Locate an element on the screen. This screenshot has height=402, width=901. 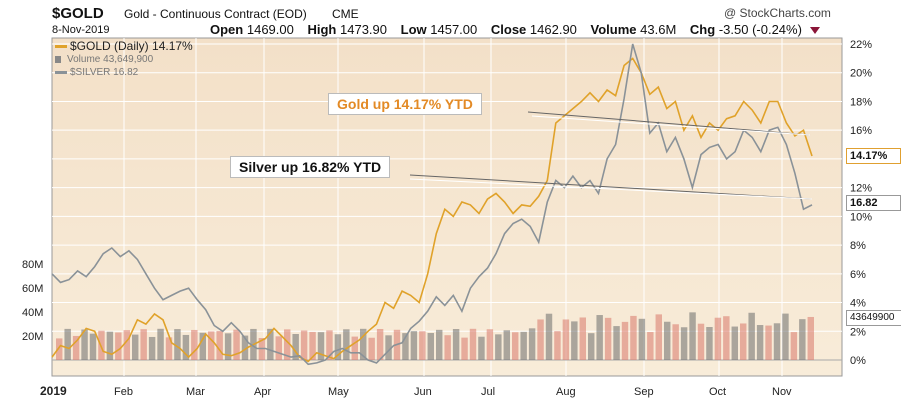
x-tick-label: Sep is located at coordinates (644, 392).